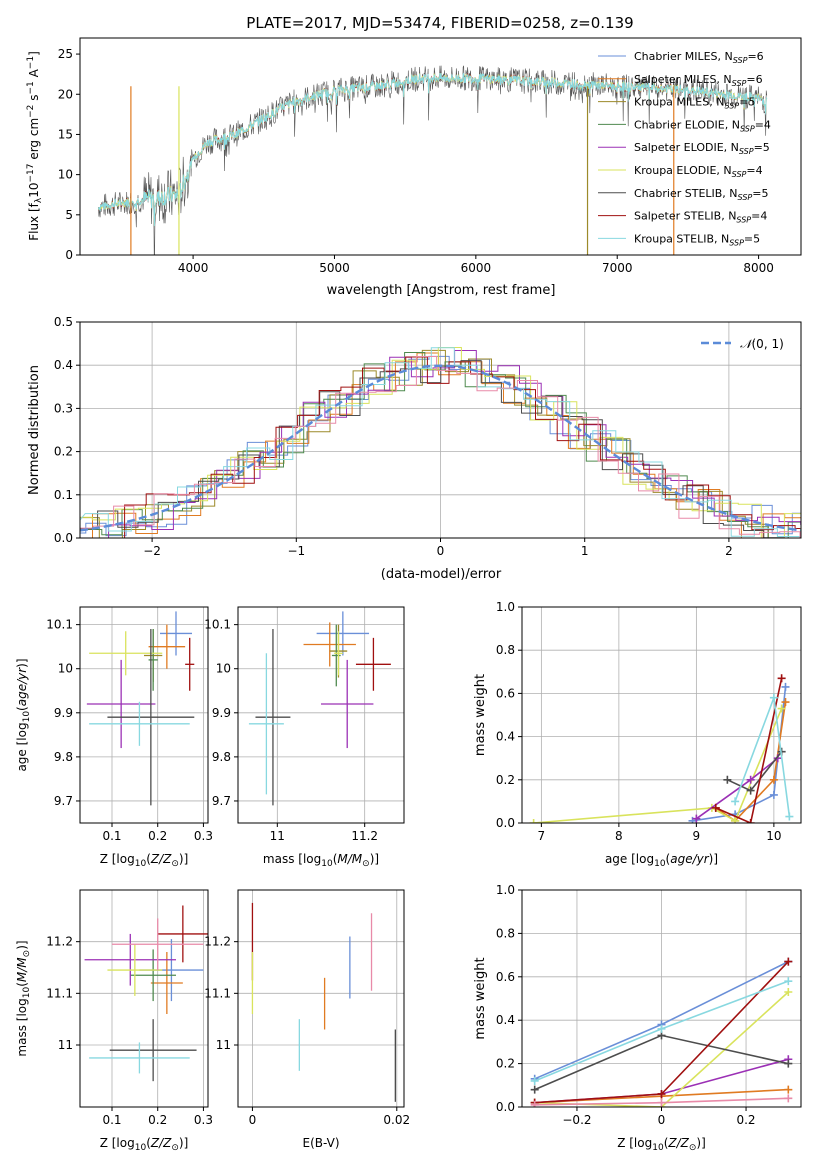 Image resolution: width=819 pixels, height=1170 pixels. I want to click on x-tick-label: −2, so click(152, 551).